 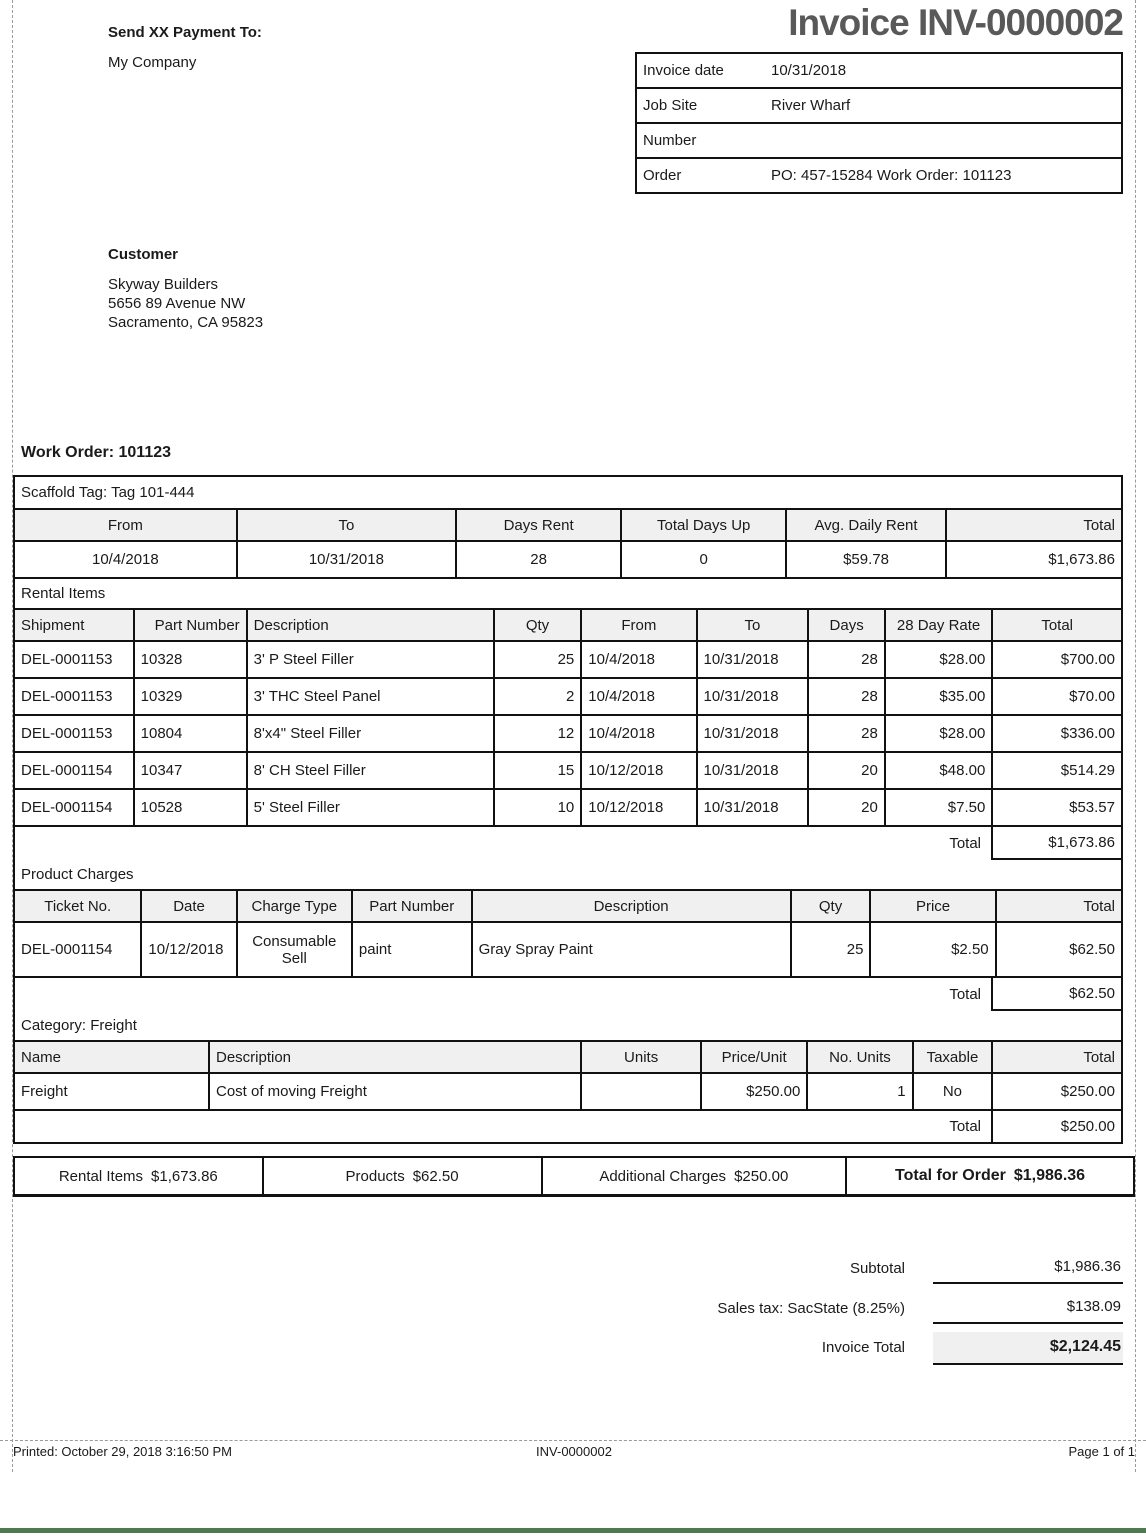 I want to click on product-cell: paint, so click(x=411, y=949).